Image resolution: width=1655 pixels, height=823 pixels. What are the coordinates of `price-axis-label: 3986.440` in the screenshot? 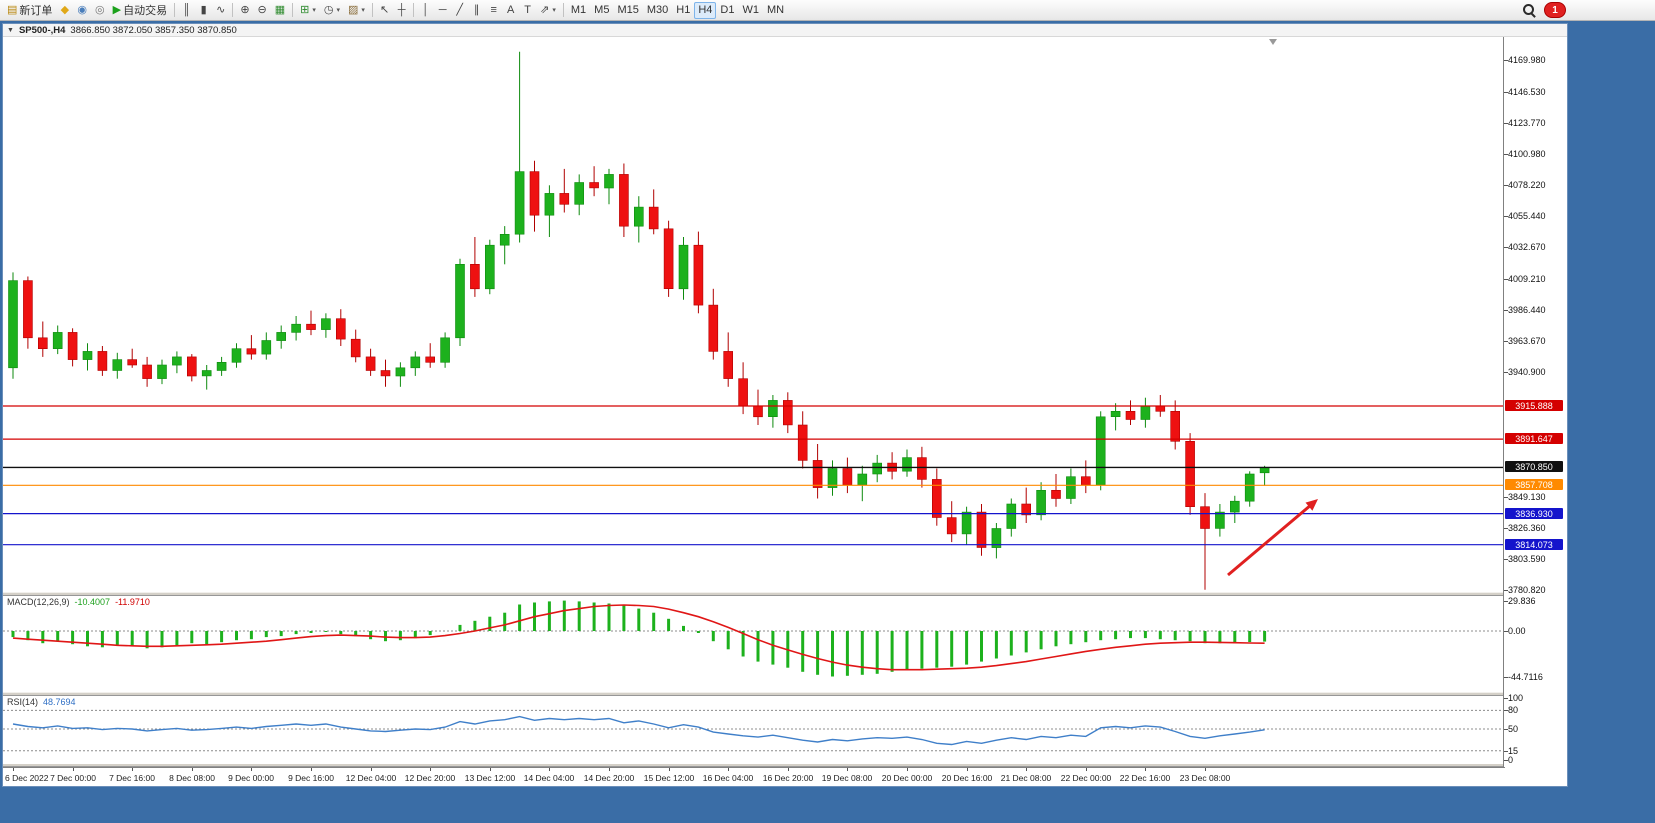 It's located at (1527, 310).